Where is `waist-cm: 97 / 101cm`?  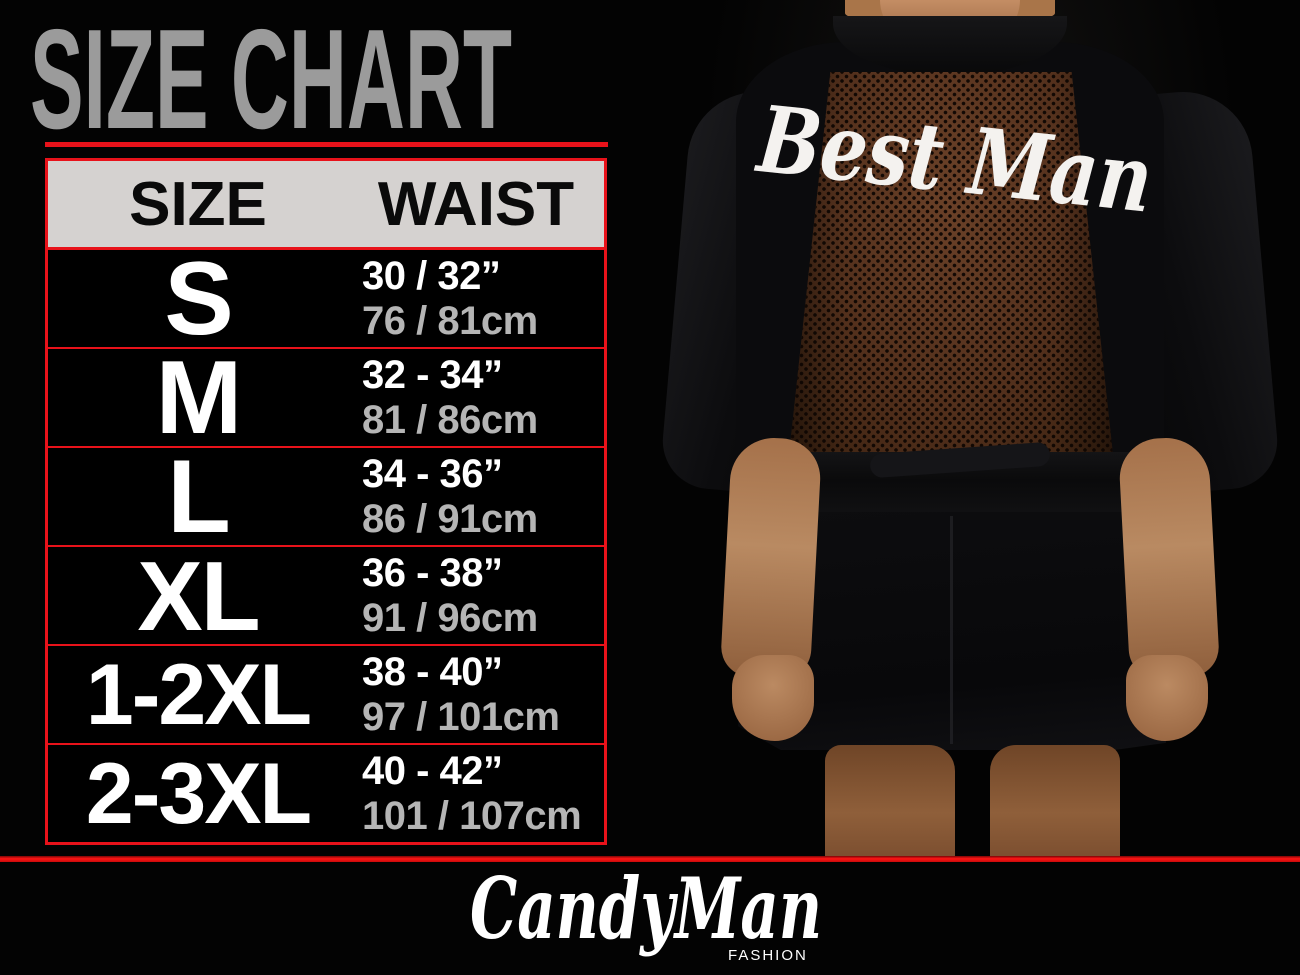
waist-cm: 97 / 101cm is located at coordinates (461, 716).